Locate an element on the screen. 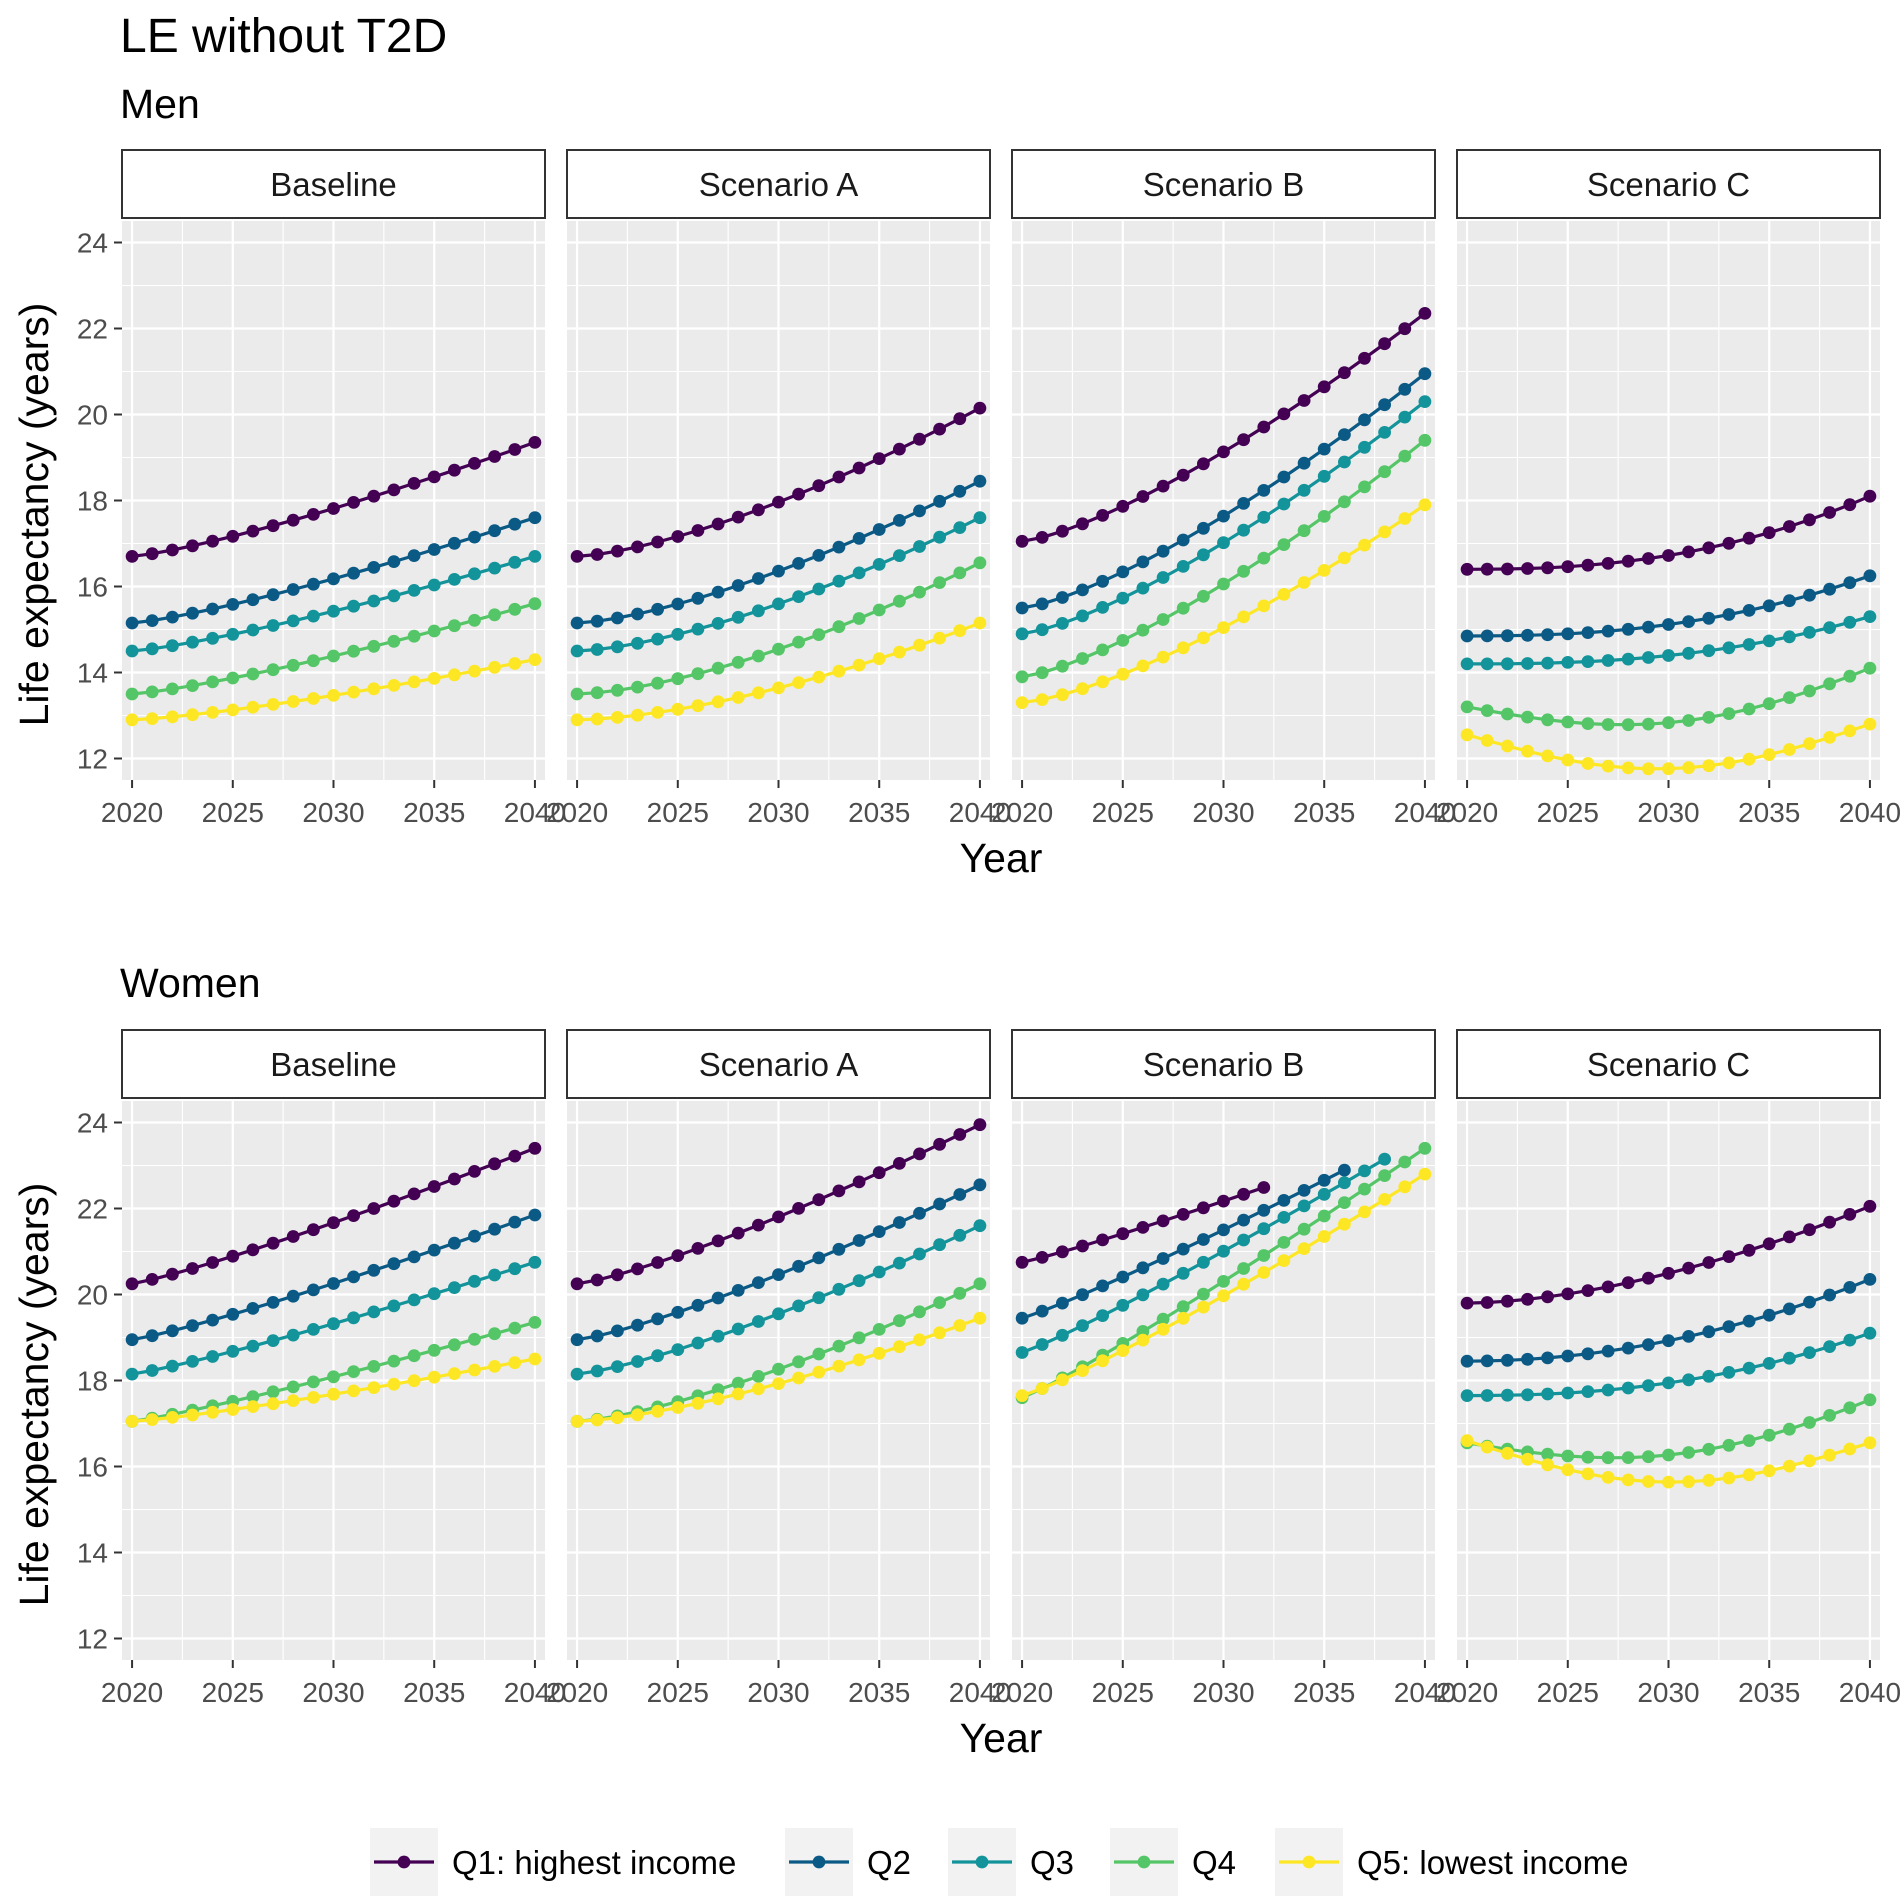 Image resolution: width=1902 pixels, height=1900 pixels. legend-label: Q4 is located at coordinates (1214, 1862).